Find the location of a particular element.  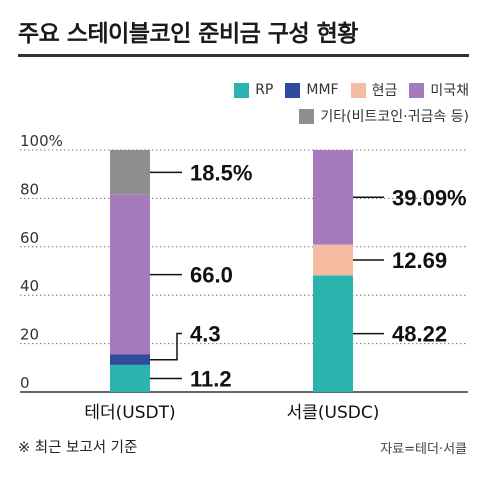

legend-swatch-treasury is located at coordinates (417, 90).